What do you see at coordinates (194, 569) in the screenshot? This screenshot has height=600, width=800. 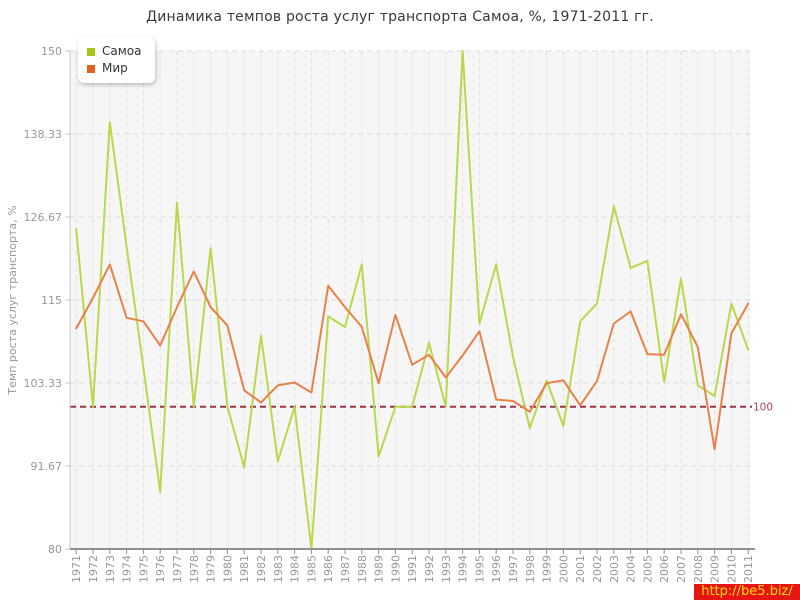 I see `x-tick-label: 1978` at bounding box center [194, 569].